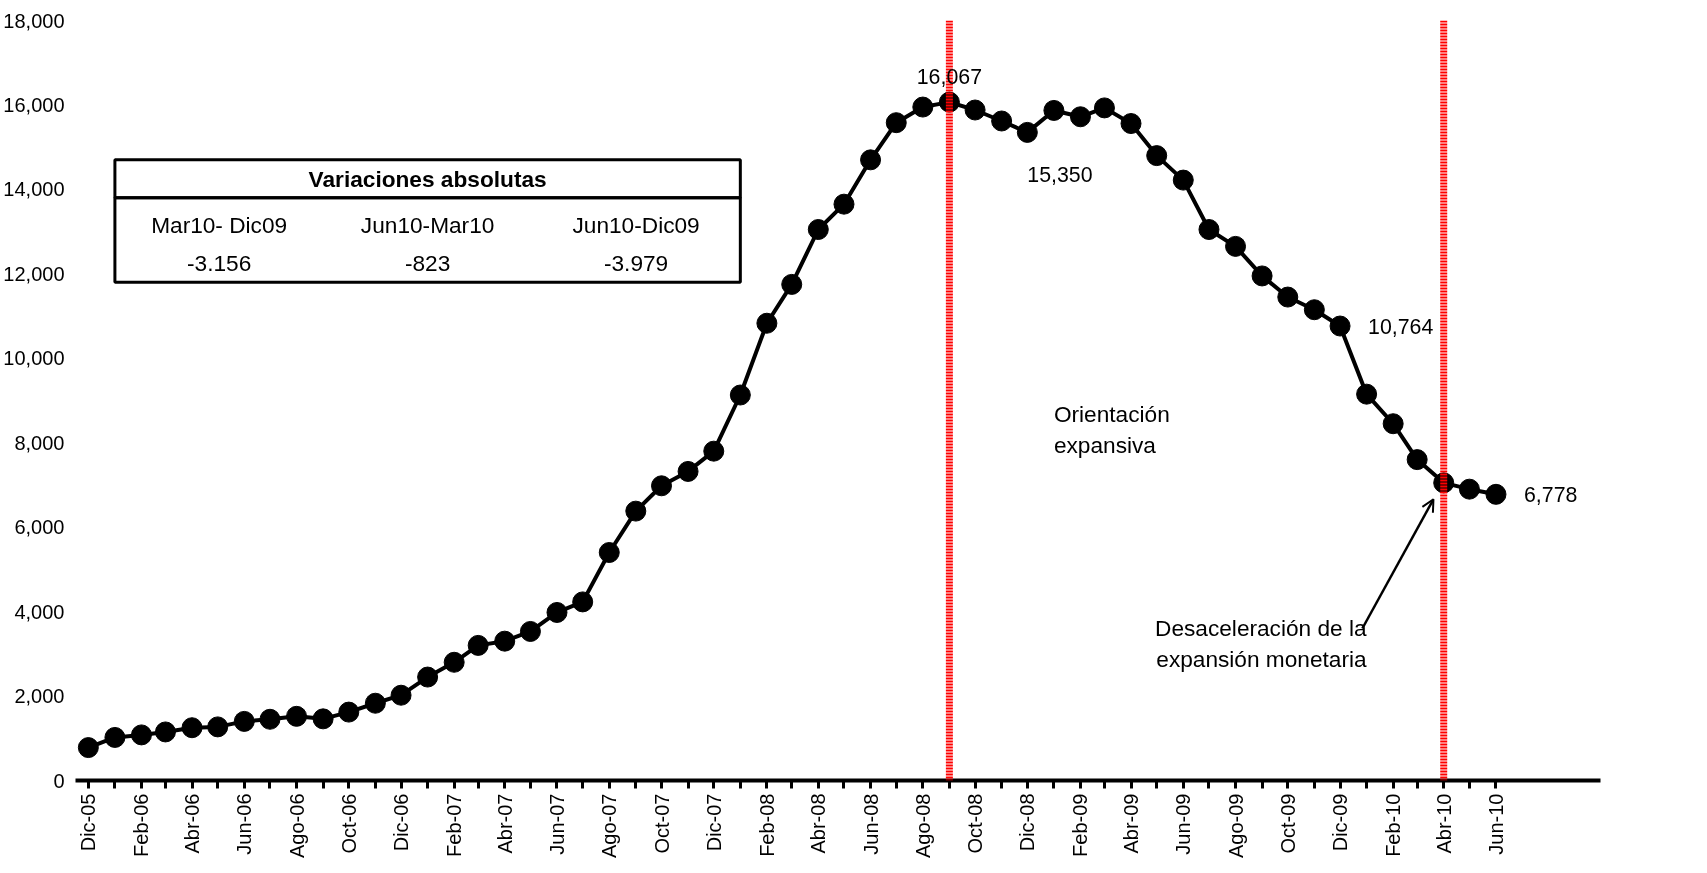 The height and width of the screenshot is (873, 1707). What do you see at coordinates (1443, 823) in the screenshot?
I see `x-tick-label: Abr-10` at bounding box center [1443, 823].